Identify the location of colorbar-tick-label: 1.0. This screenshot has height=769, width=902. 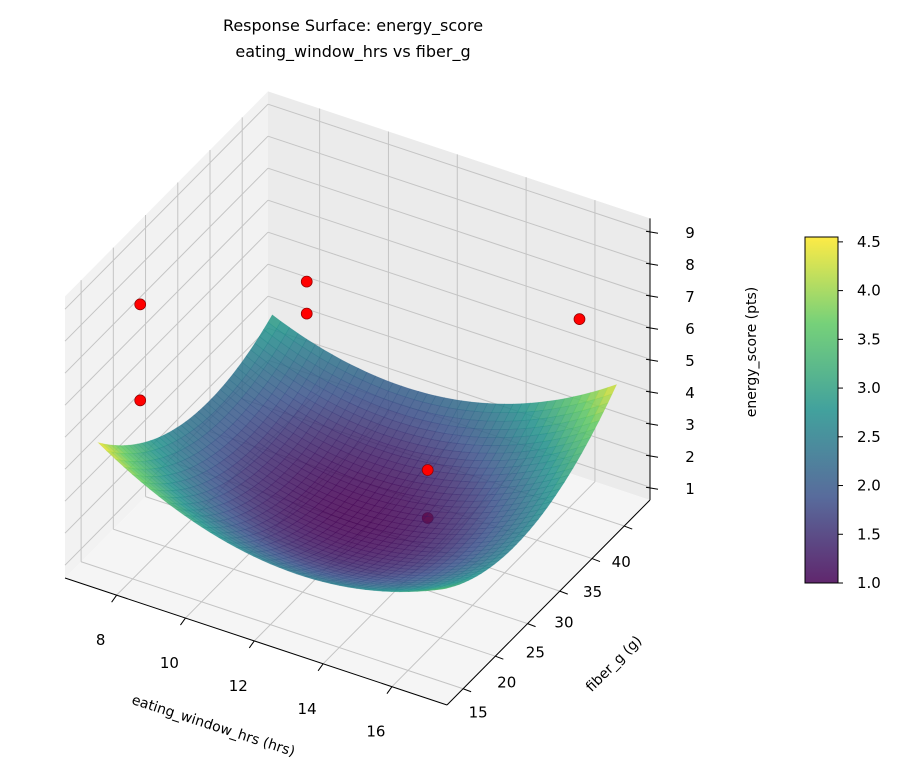
(869, 583).